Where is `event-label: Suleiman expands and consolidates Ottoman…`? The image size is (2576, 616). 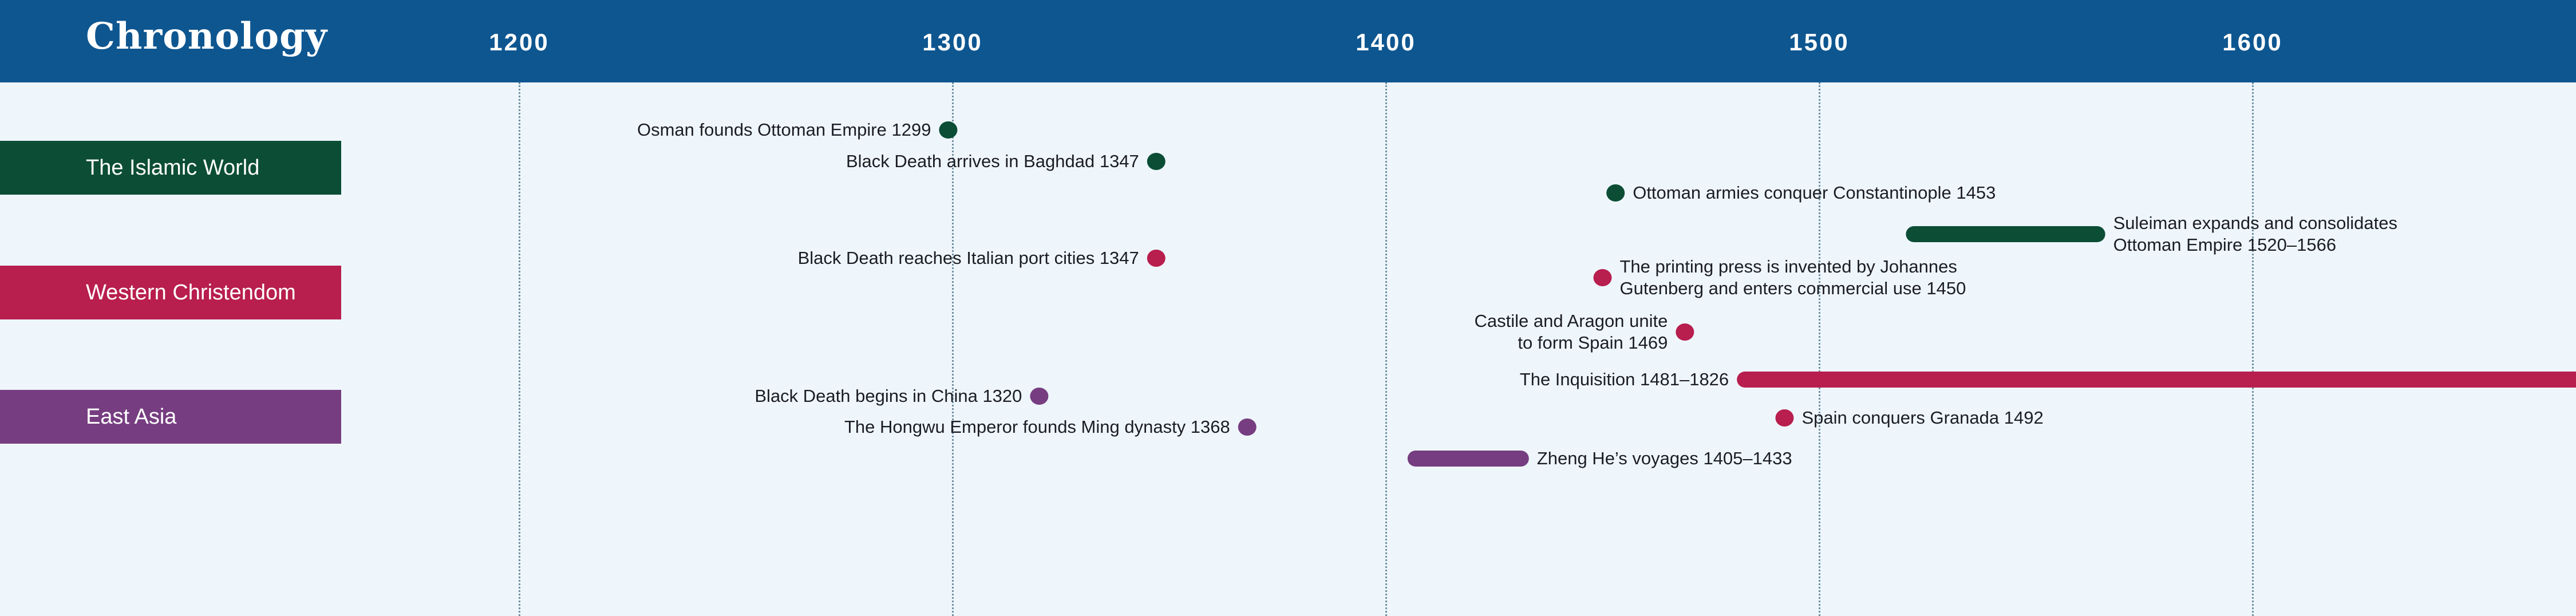
event-label: Suleiman expands and consolidates Ottoman… is located at coordinates (2255, 234).